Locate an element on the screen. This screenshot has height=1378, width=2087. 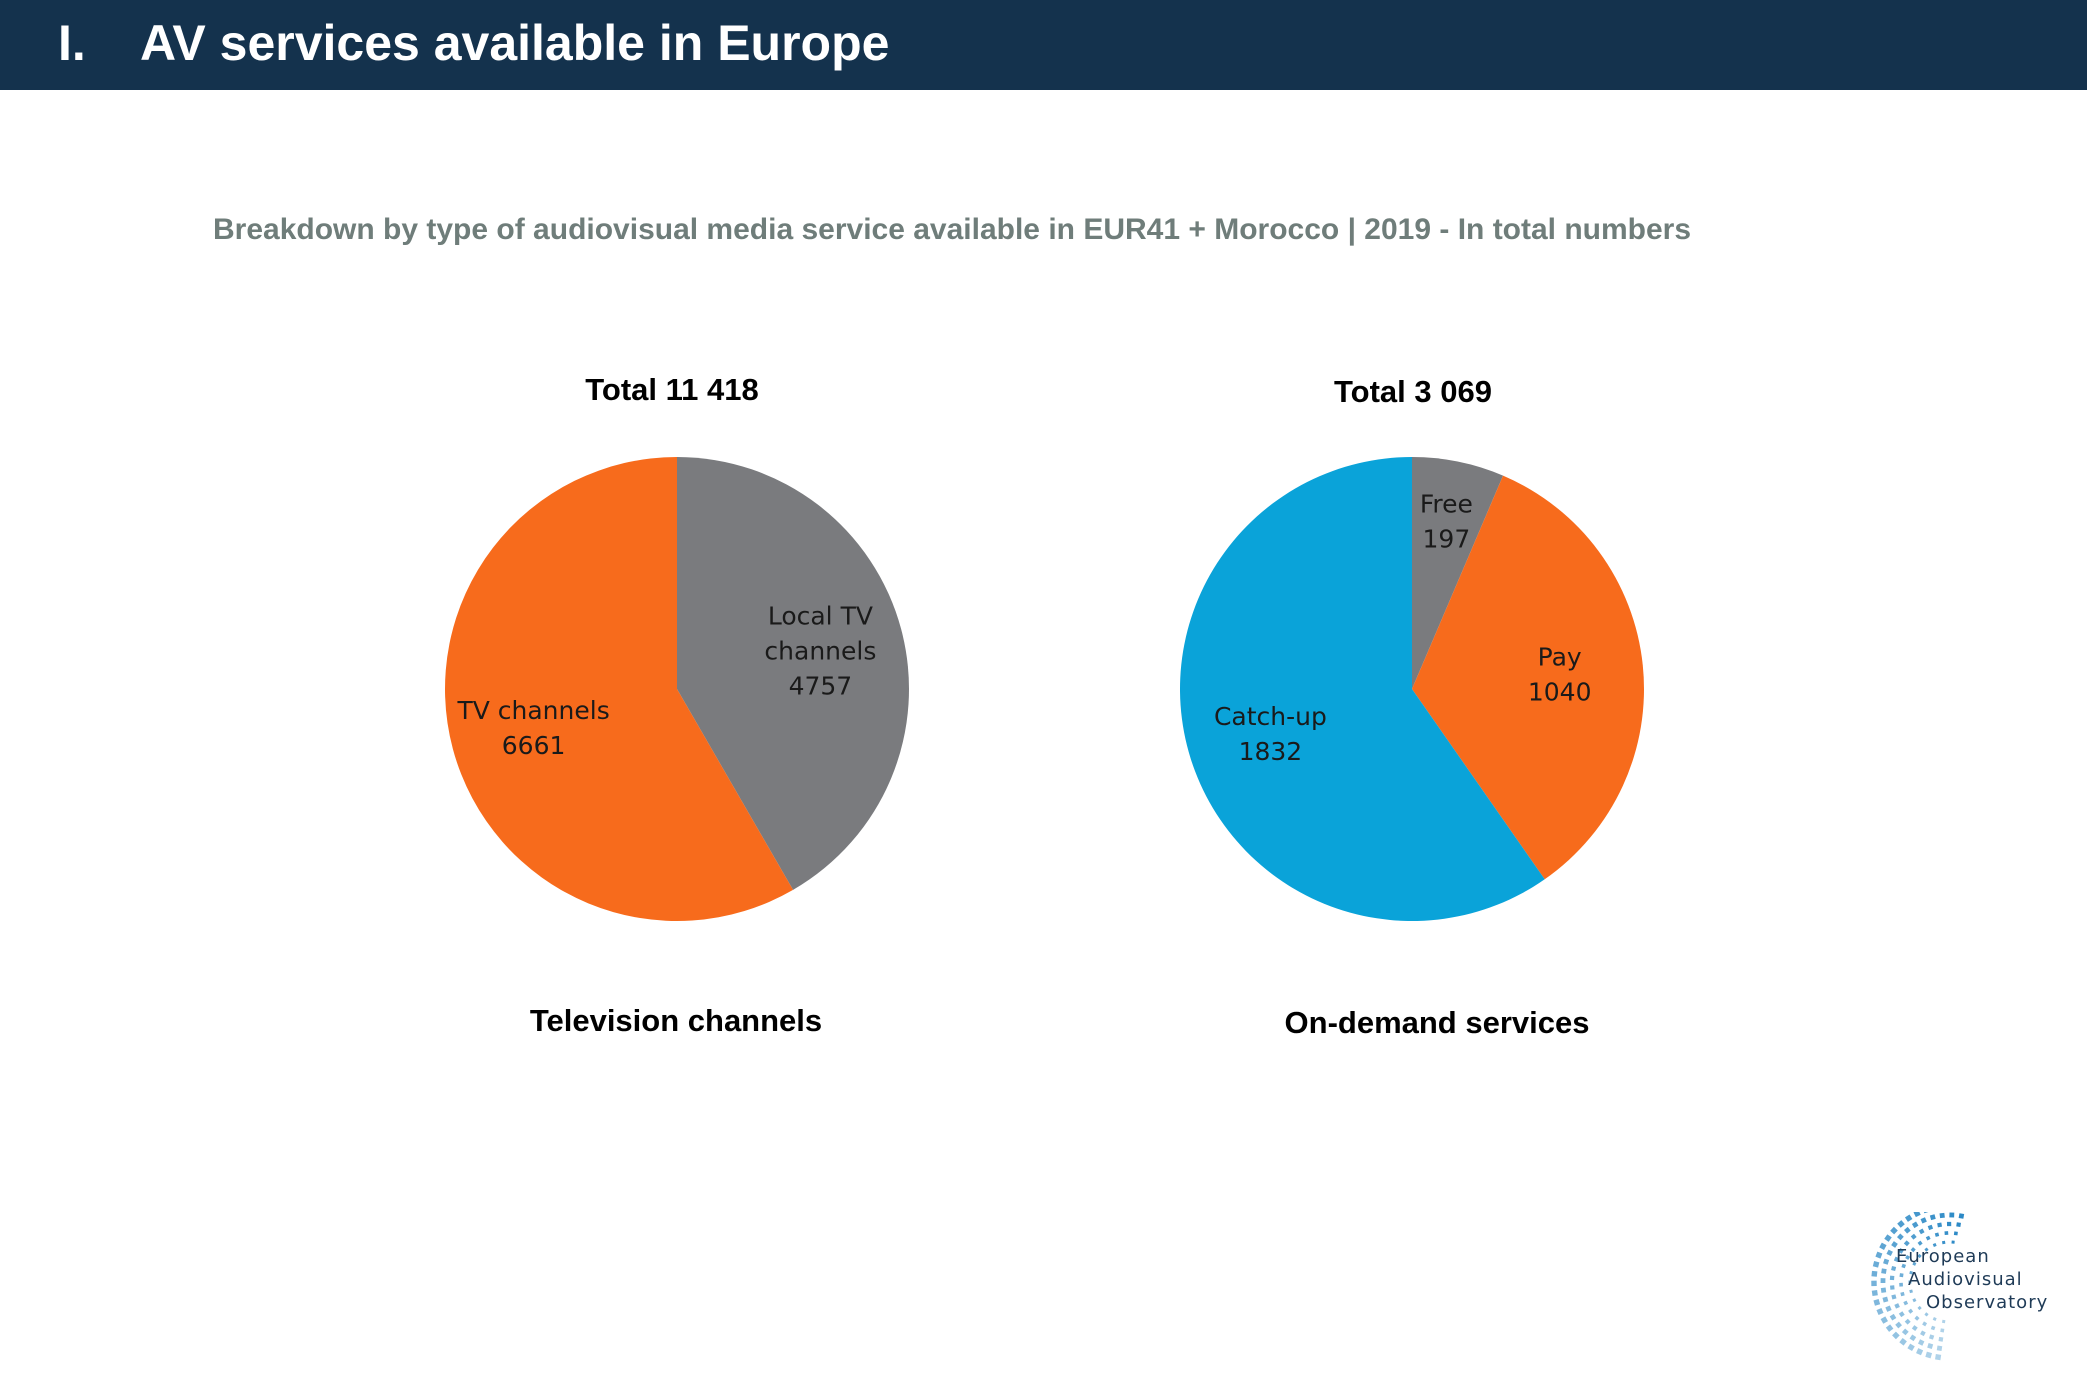
logo-text-line3: Observatory is located at coordinates (1987, 1302).